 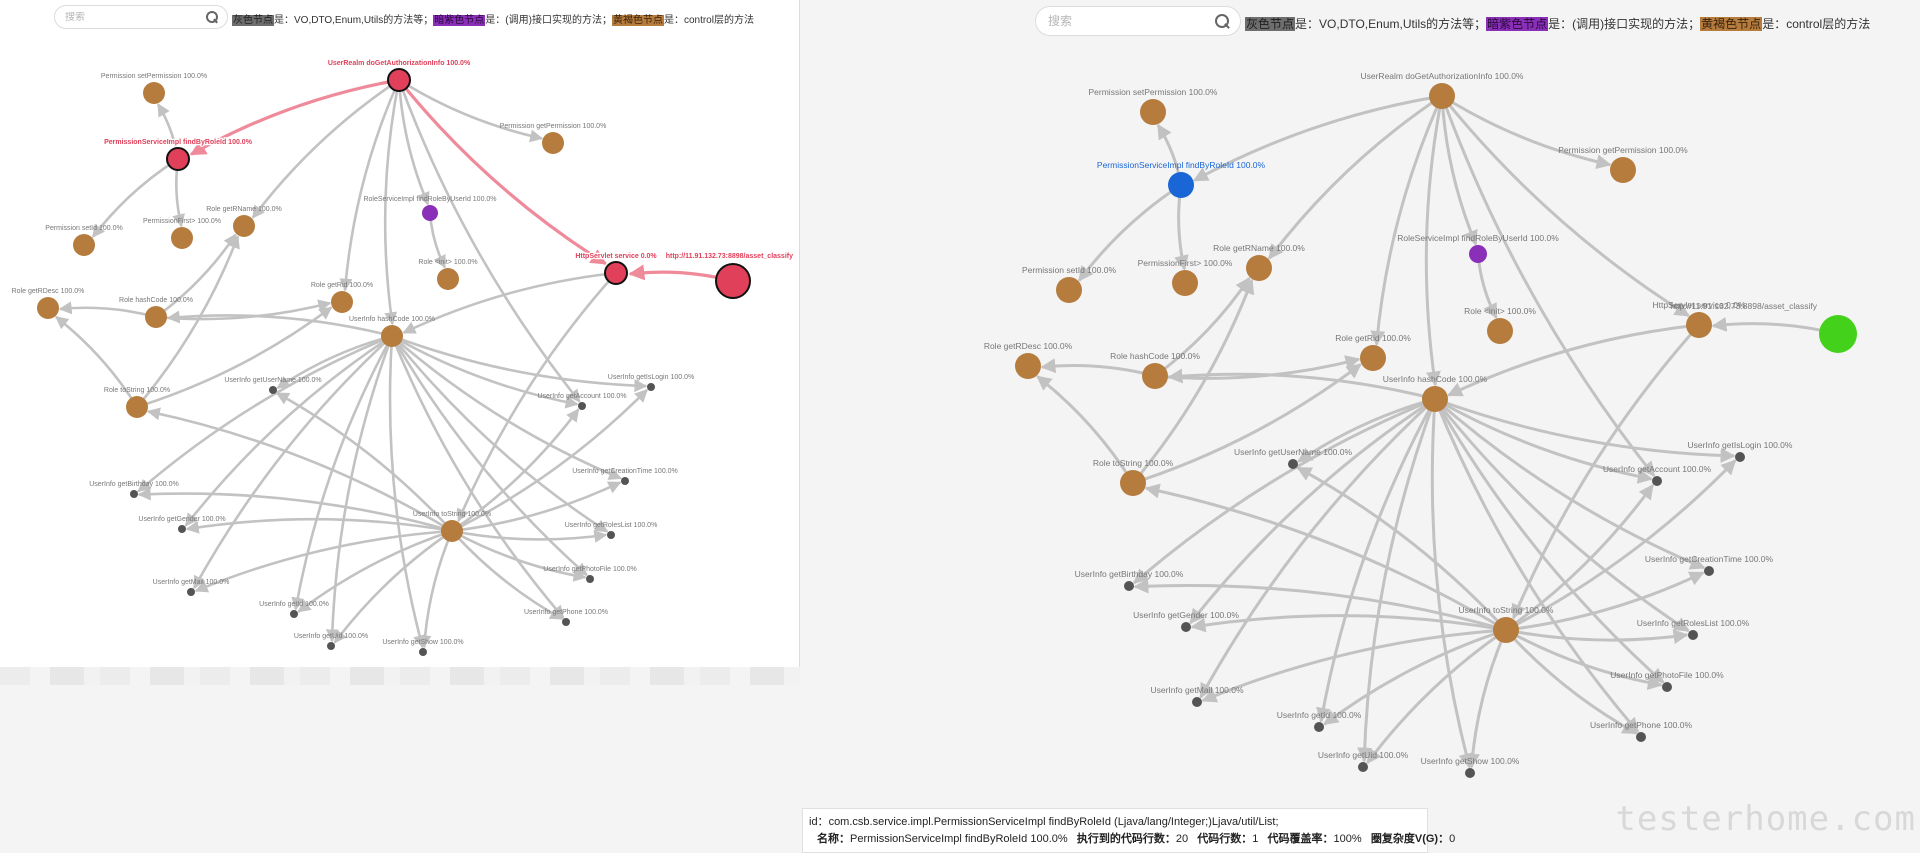 I want to click on node-find-role-by-user: RoleServiceImpl findRoleByUserId 100.0%, so click(x=430, y=208).